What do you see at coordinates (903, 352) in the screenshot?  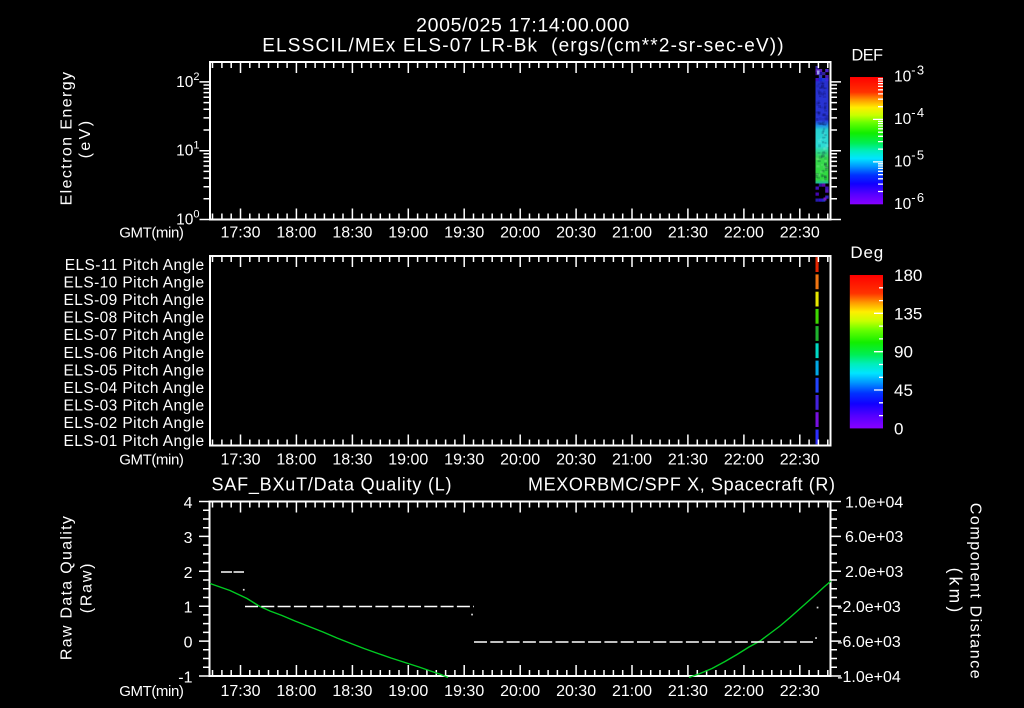 I see `svg-text: 90` at bounding box center [903, 352].